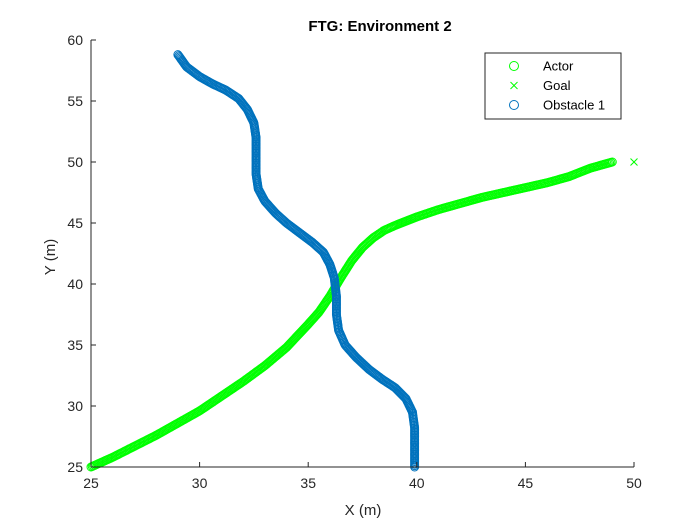 The width and height of the screenshot is (700, 530). Describe the element at coordinates (379, 26) in the screenshot. I see `chart-title: FTG: Environment 2` at that location.